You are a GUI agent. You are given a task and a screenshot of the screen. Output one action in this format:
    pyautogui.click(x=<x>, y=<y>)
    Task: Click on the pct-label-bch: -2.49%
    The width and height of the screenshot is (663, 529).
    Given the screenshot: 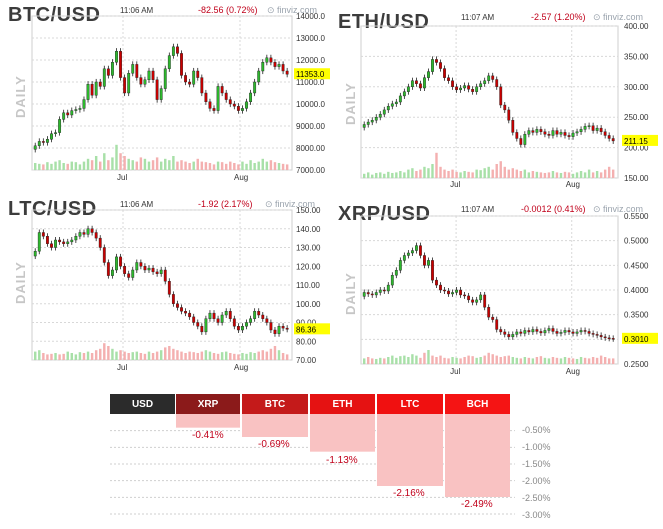 What is the action you would take?
    pyautogui.click(x=477, y=504)
    